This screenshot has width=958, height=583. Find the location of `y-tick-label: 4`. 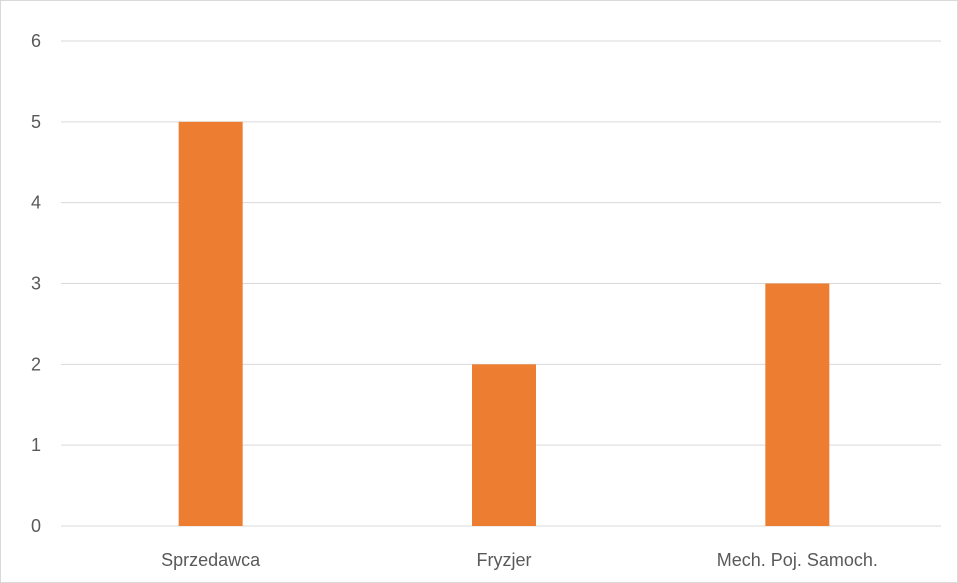

y-tick-label: 4 is located at coordinates (36, 203).